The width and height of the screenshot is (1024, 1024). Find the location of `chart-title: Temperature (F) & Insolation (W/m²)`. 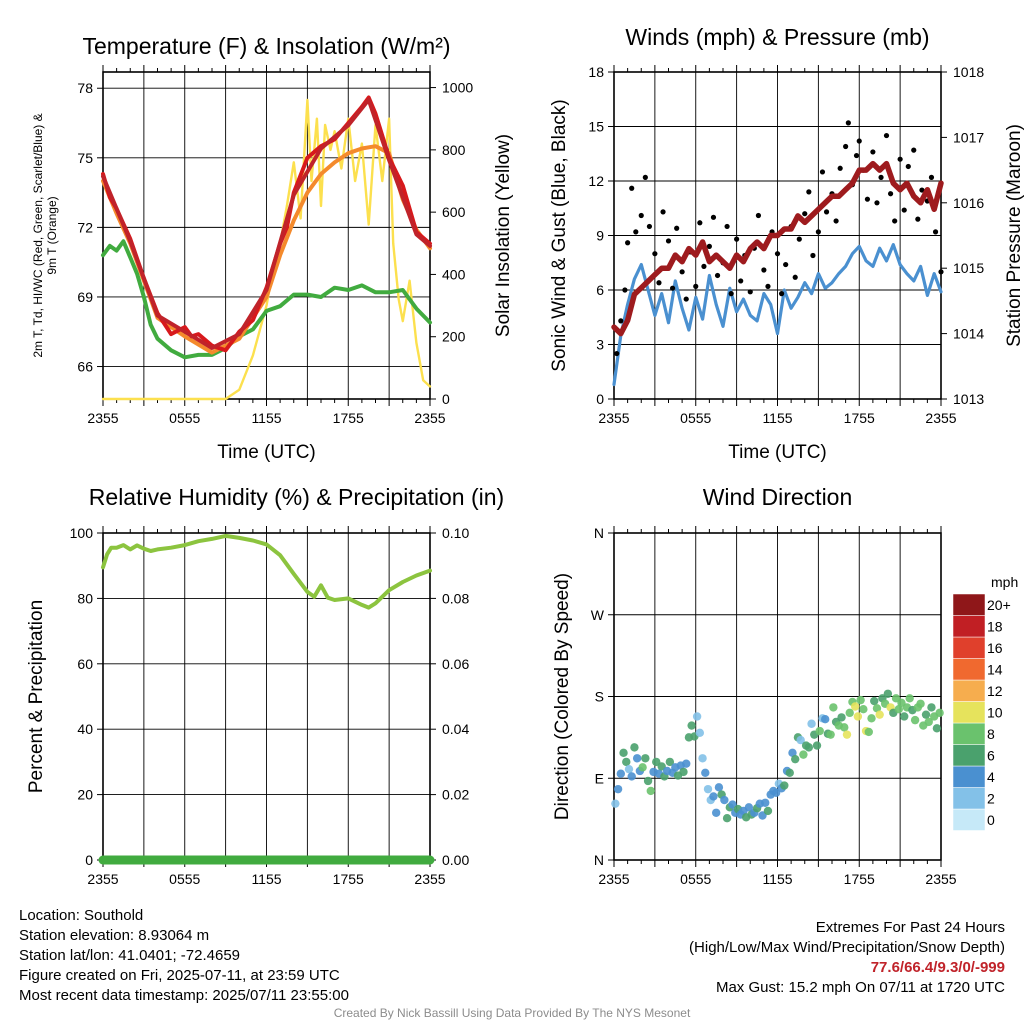

chart-title: Temperature (F) & Insolation (W/m²) is located at coordinates (266, 46).